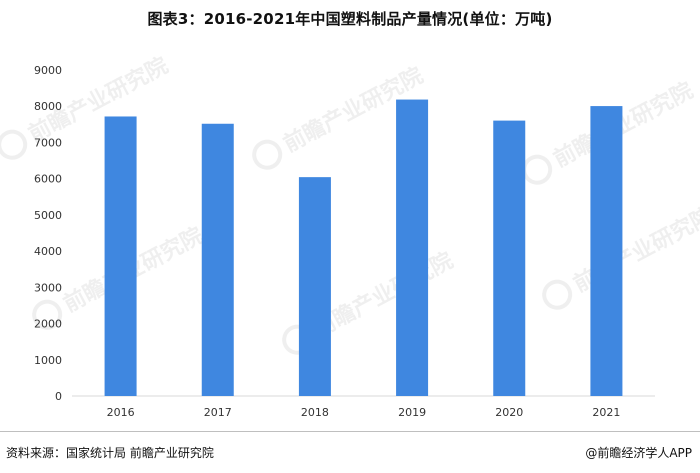 Image resolution: width=700 pixels, height=473 pixels. What do you see at coordinates (412, 412) in the screenshot?
I see `x-tick-label: 2019` at bounding box center [412, 412].